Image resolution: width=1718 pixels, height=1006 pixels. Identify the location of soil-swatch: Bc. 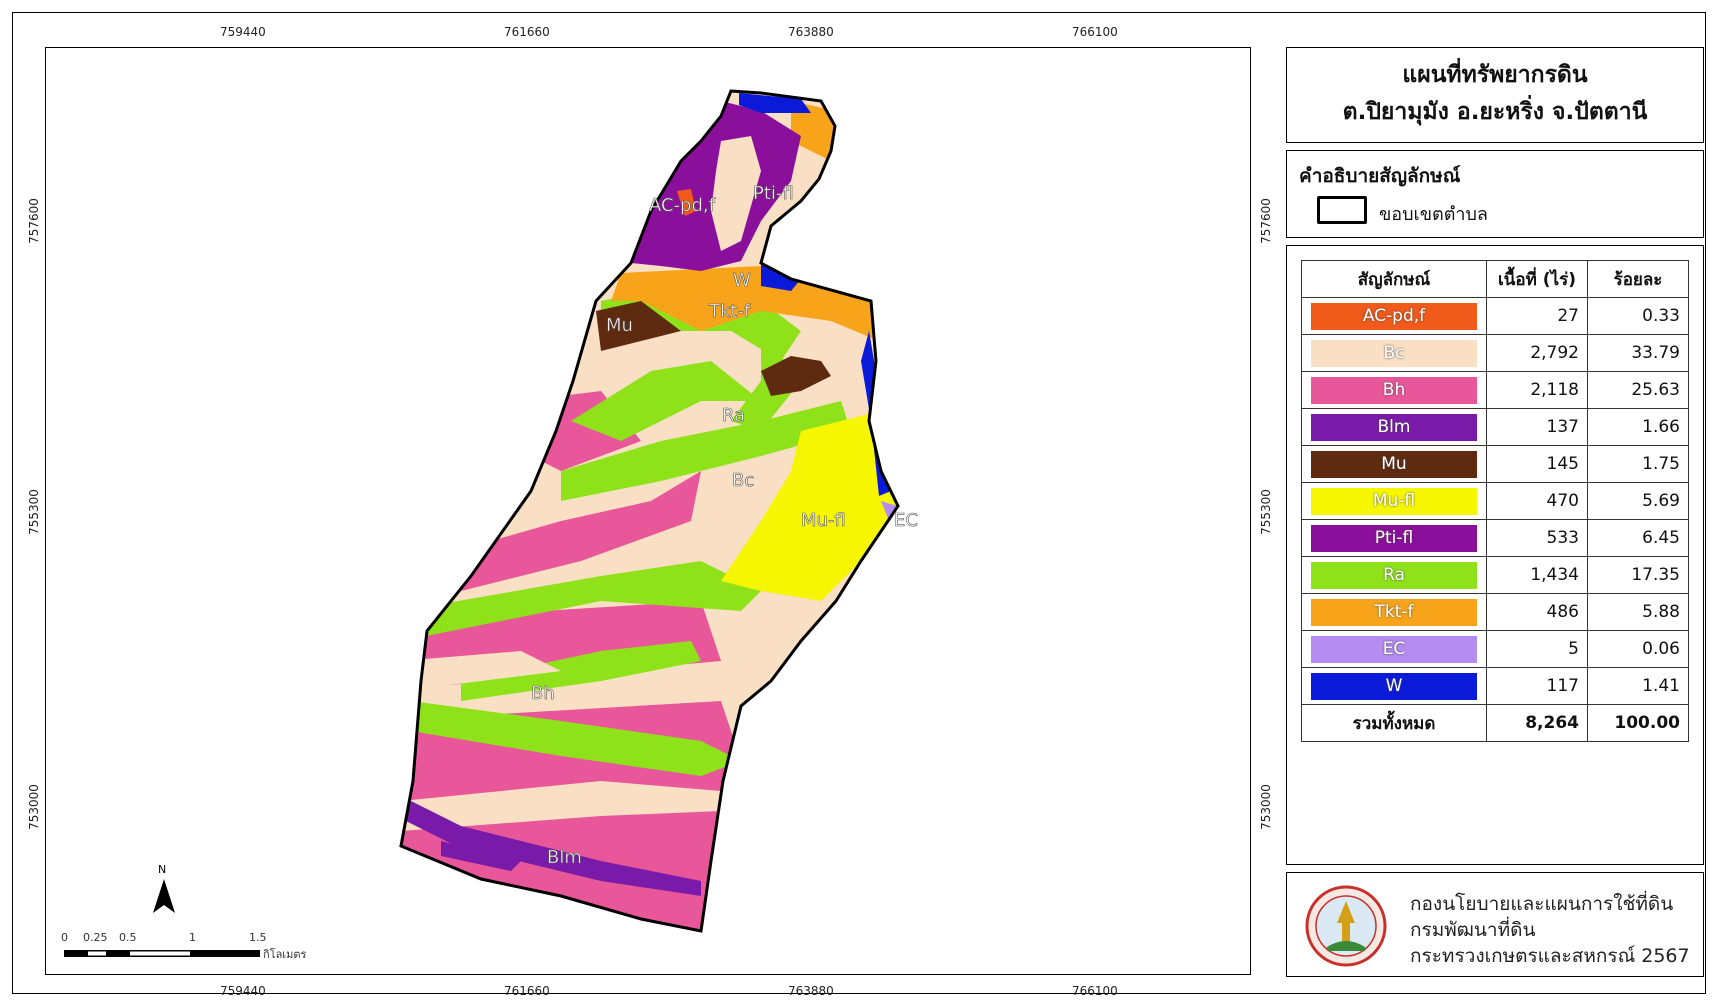
(1394, 353).